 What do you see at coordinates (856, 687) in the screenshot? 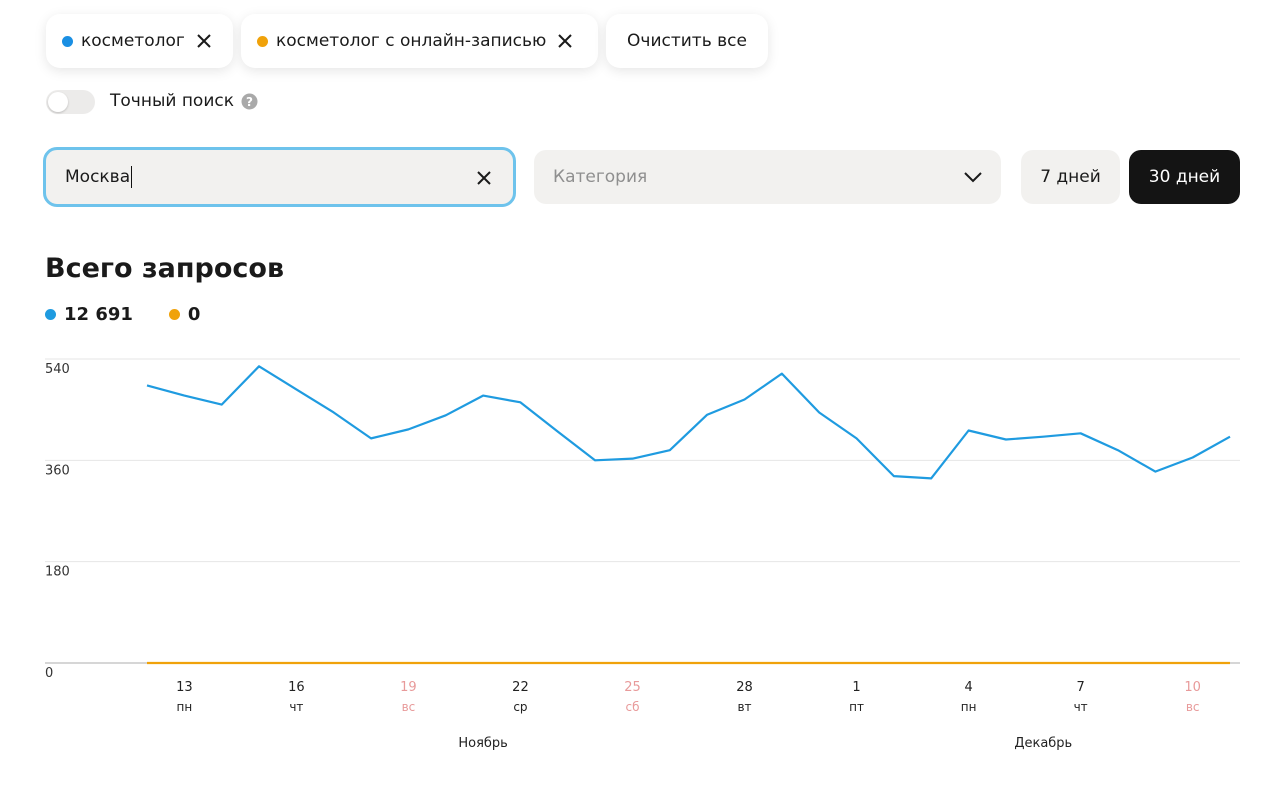
I see `x-tick-label: 1` at bounding box center [856, 687].